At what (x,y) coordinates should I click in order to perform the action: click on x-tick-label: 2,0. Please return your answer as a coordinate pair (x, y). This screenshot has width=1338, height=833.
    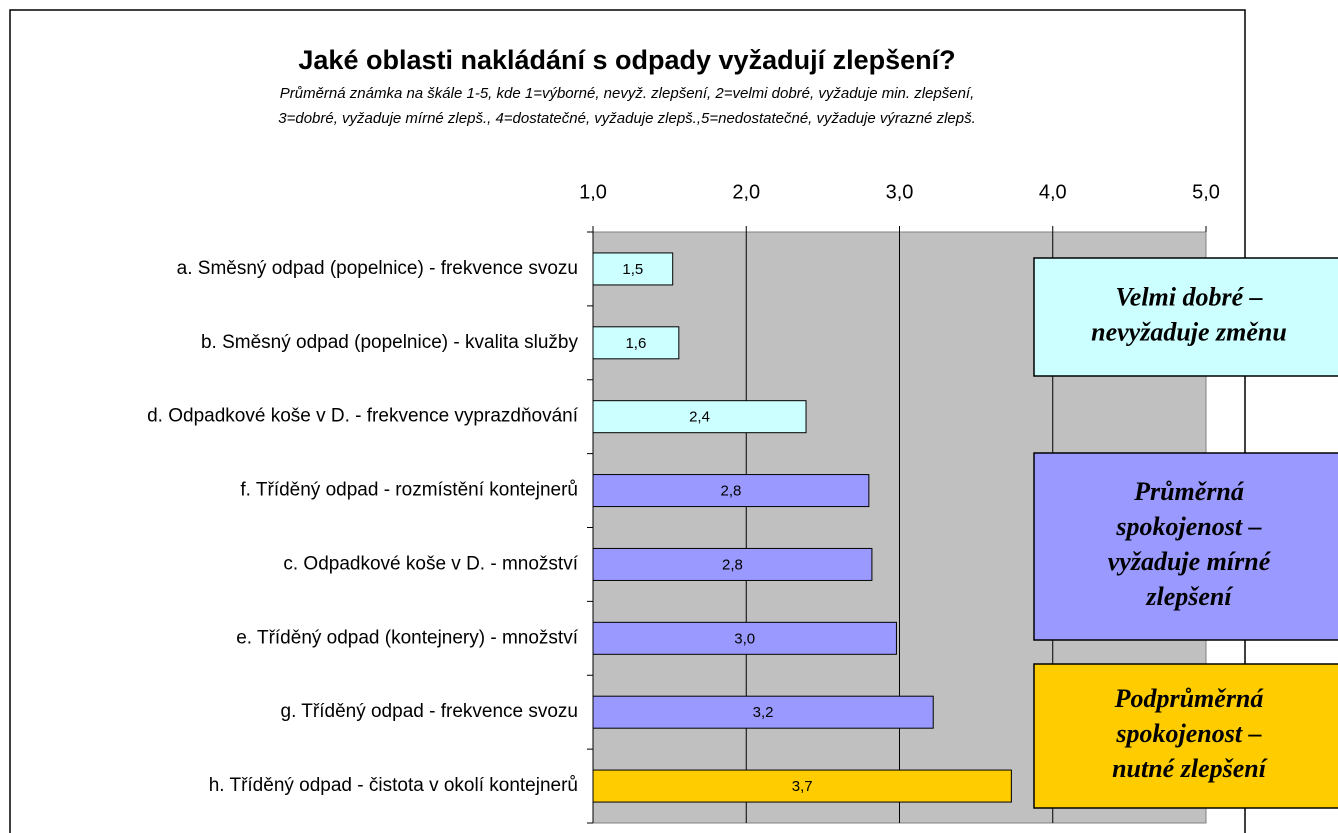
    Looking at the image, I should click on (746, 192).